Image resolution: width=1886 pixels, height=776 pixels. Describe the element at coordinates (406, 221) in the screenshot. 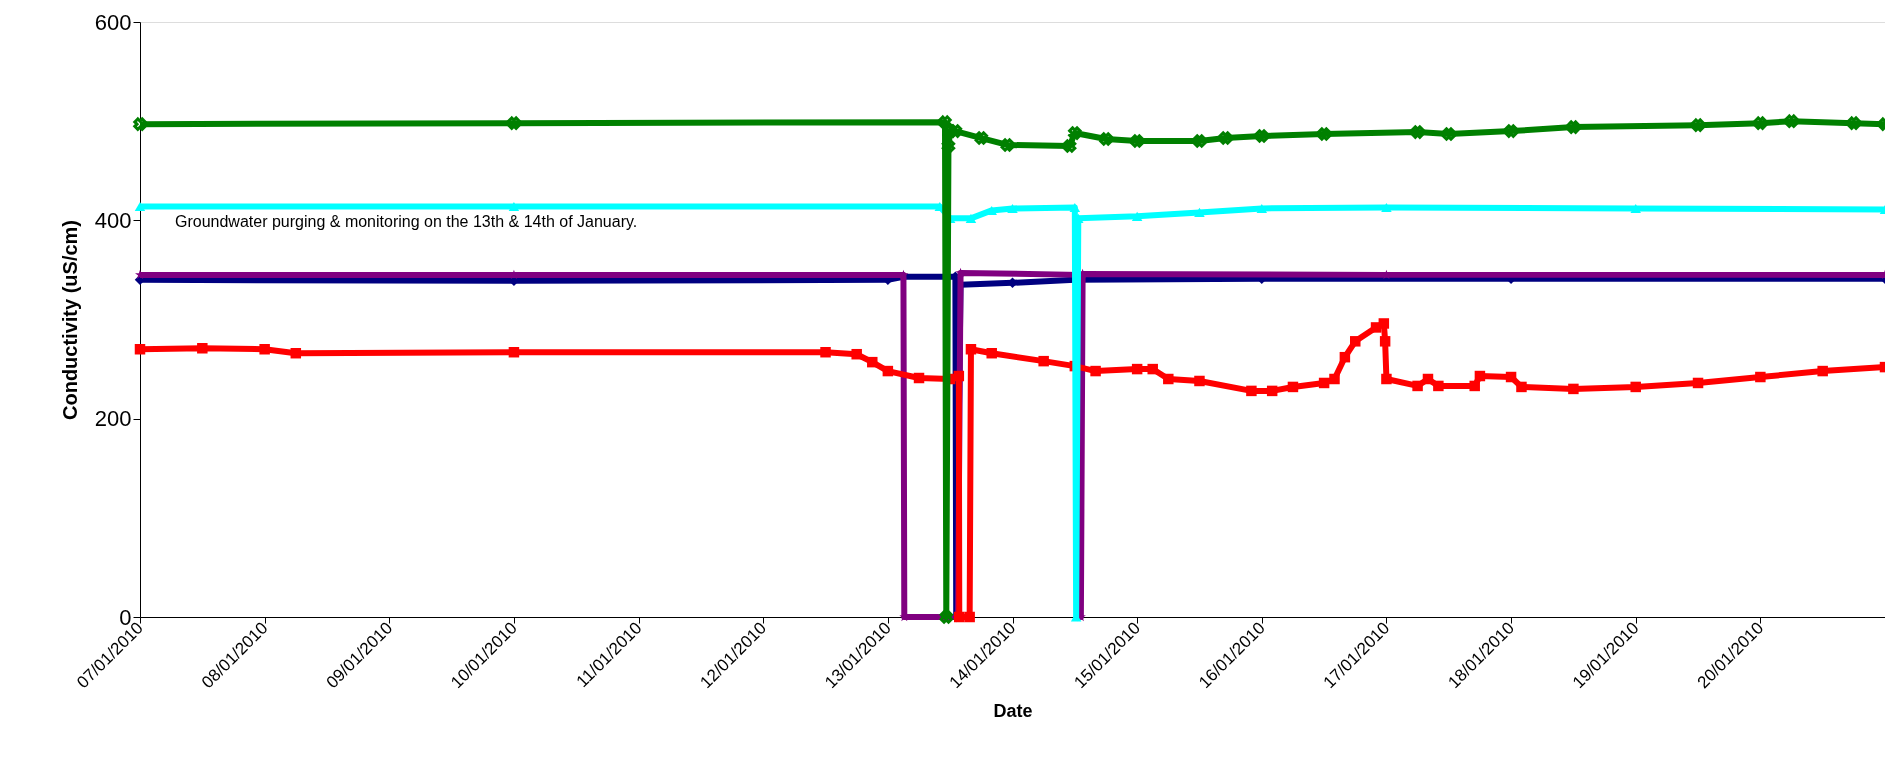

I see `annotation: Groundwater purging & monitoring on the 13th & 14th of January.` at that location.